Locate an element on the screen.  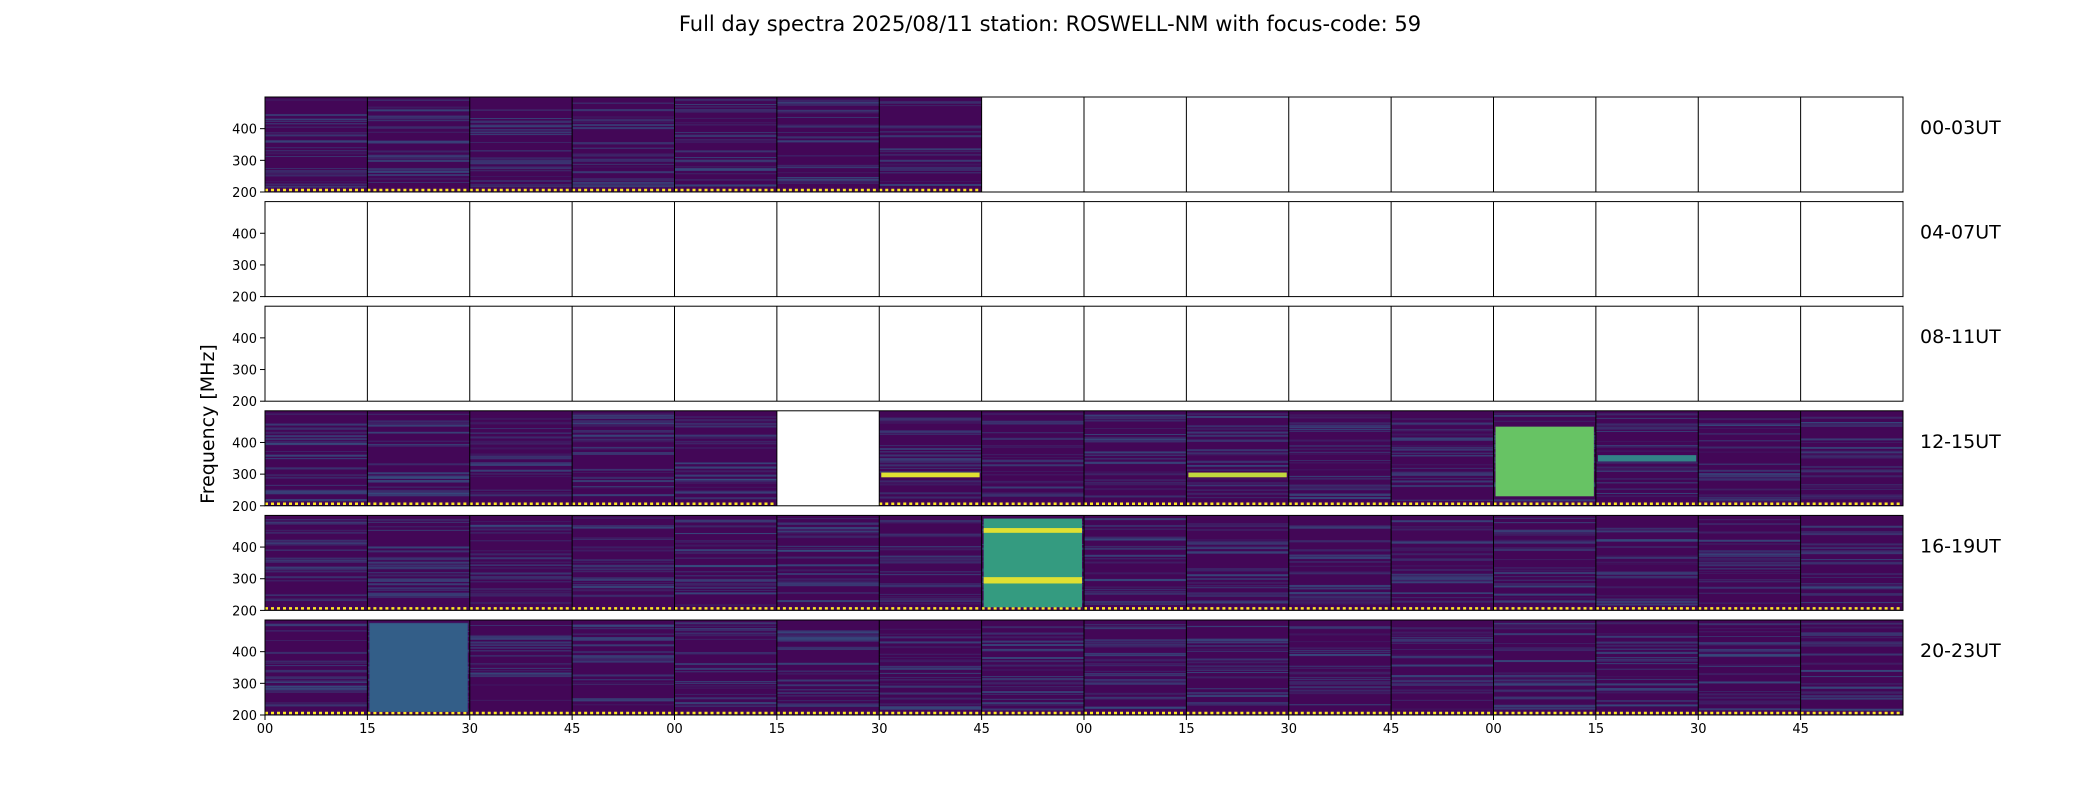
spectra-row-16-19UT: 200 300 400 16-19UT is located at coordinates (1116, 566).